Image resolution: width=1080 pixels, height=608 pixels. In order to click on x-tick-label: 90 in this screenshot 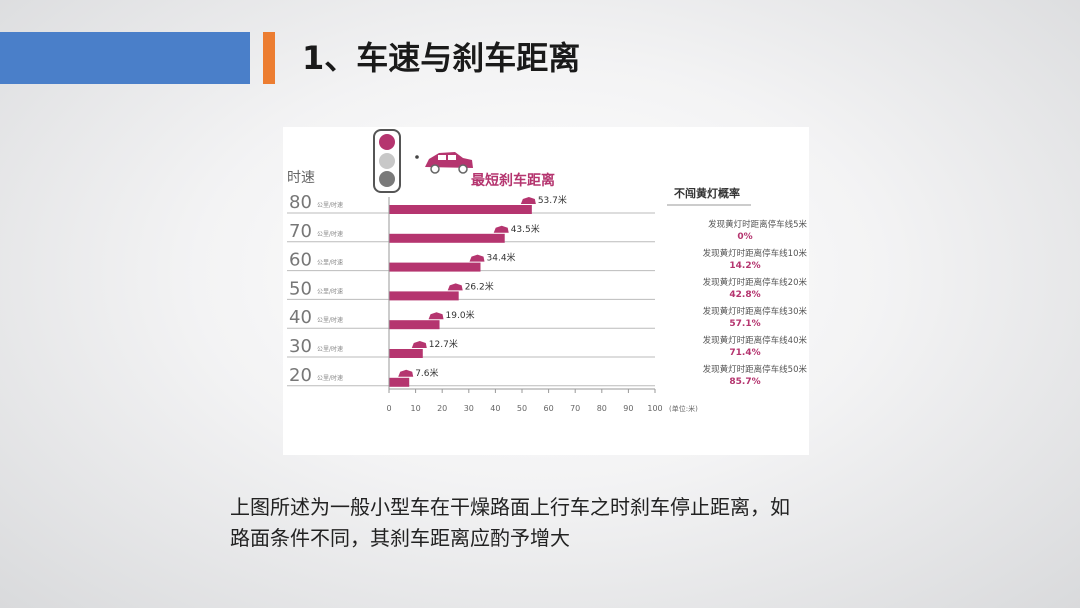, I will do `click(628, 408)`.